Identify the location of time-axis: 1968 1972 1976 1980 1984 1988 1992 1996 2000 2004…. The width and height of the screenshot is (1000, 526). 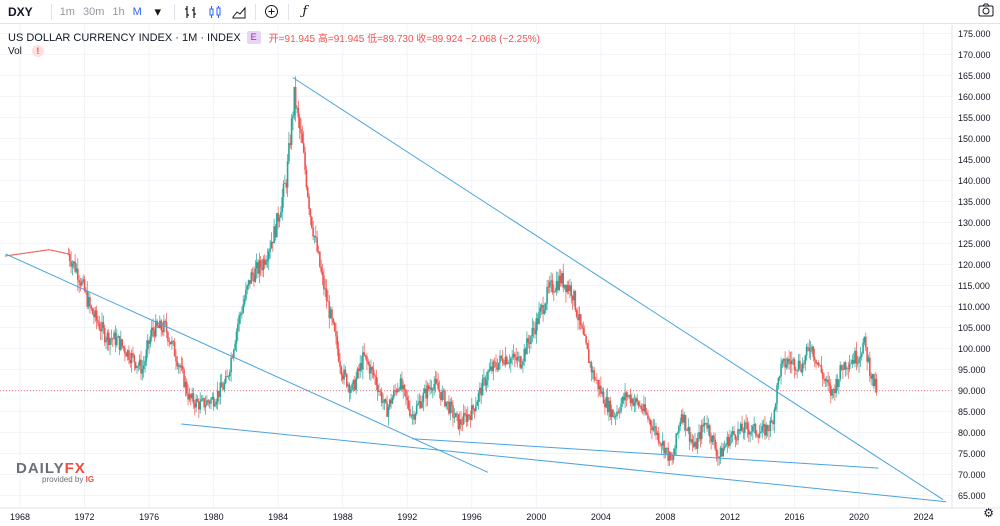
(500, 514).